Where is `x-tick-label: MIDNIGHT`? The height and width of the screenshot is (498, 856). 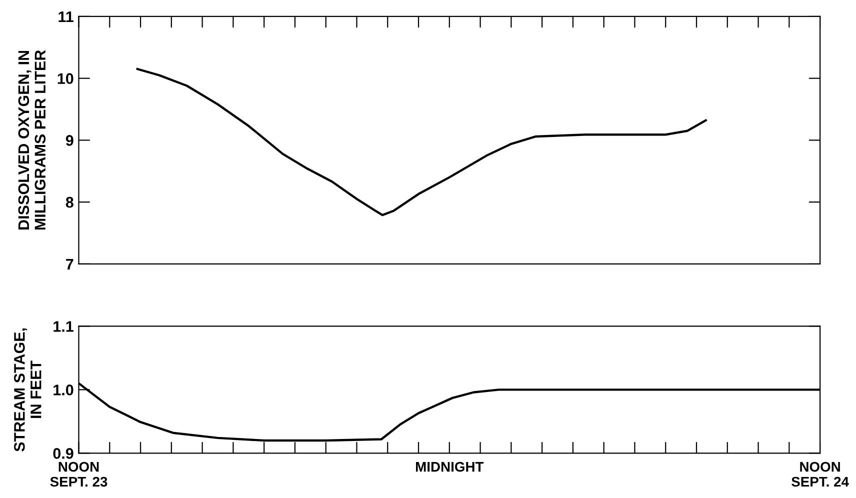
x-tick-label: MIDNIGHT is located at coordinates (450, 467).